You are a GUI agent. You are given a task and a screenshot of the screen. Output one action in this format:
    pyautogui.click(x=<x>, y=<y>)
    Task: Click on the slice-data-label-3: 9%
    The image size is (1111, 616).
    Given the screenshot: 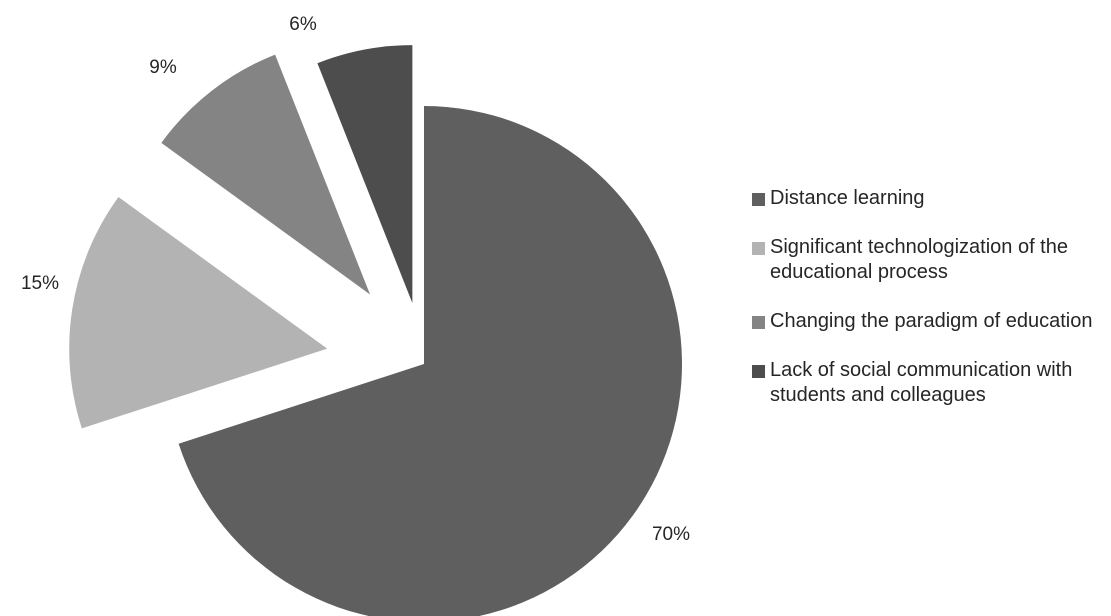 What is the action you would take?
    pyautogui.click(x=163, y=67)
    